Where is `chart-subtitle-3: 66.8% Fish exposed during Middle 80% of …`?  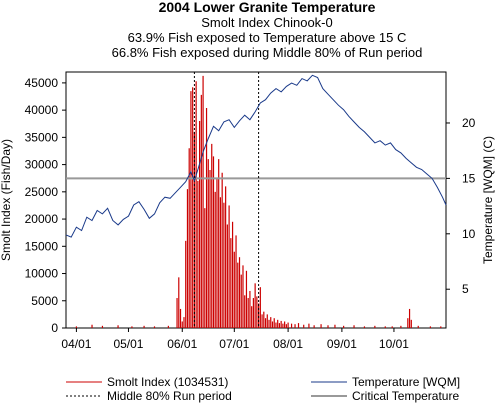 chart-subtitle-3: 66.8% Fish exposed during Middle 80% of … is located at coordinates (267, 52).